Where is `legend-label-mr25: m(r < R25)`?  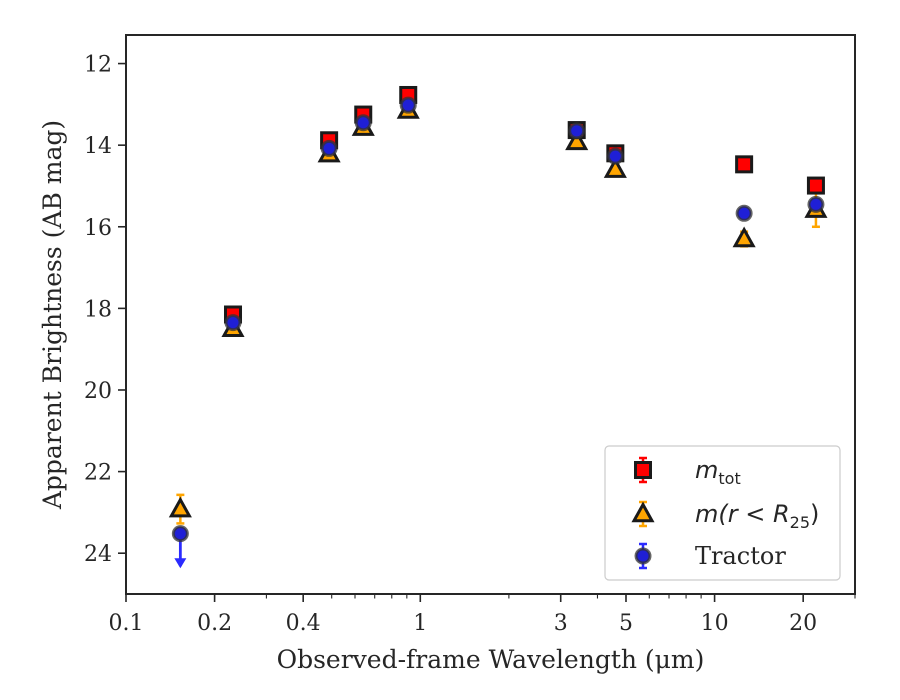 legend-label-mr25: m(r < R25) is located at coordinates (757, 516).